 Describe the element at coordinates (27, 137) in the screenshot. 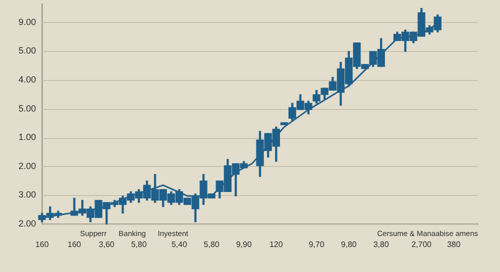

I see `text: 1.00` at that location.